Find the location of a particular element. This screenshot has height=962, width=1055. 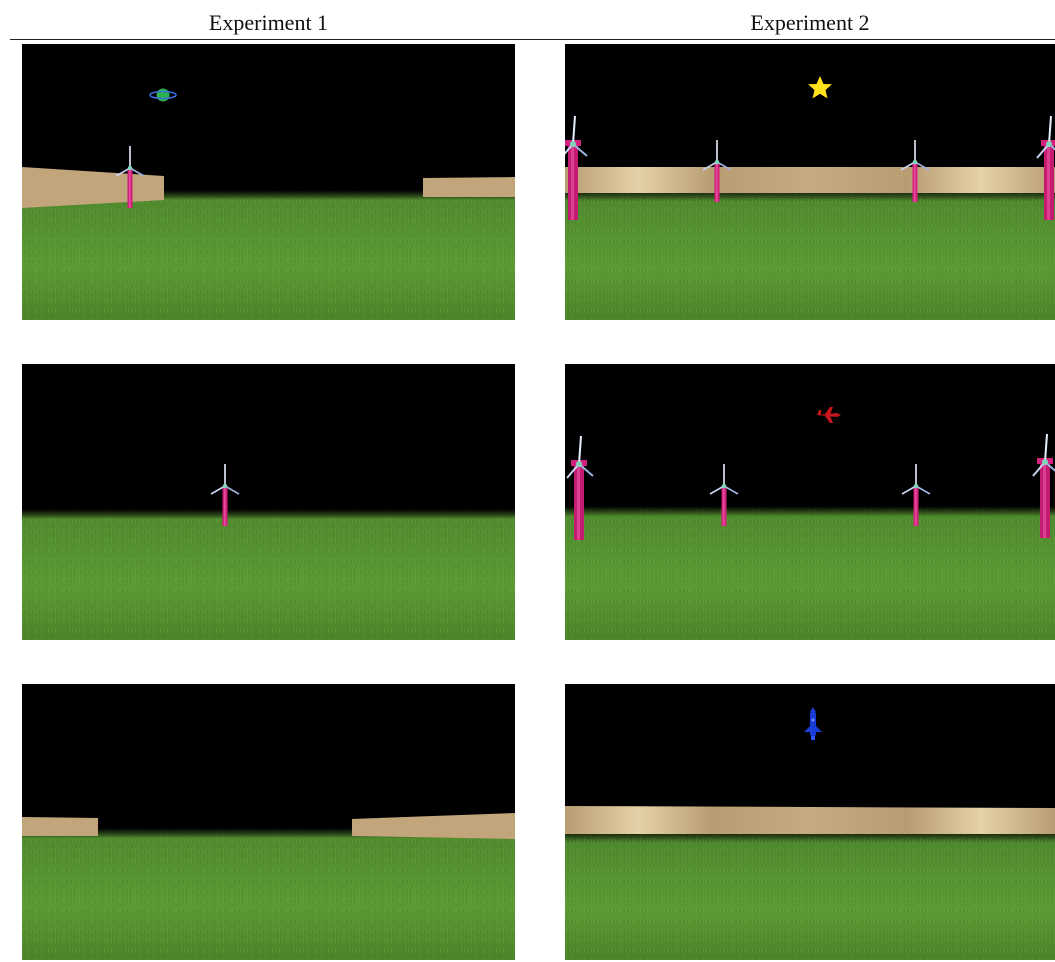

rocket-icon is located at coordinates (813, 723).